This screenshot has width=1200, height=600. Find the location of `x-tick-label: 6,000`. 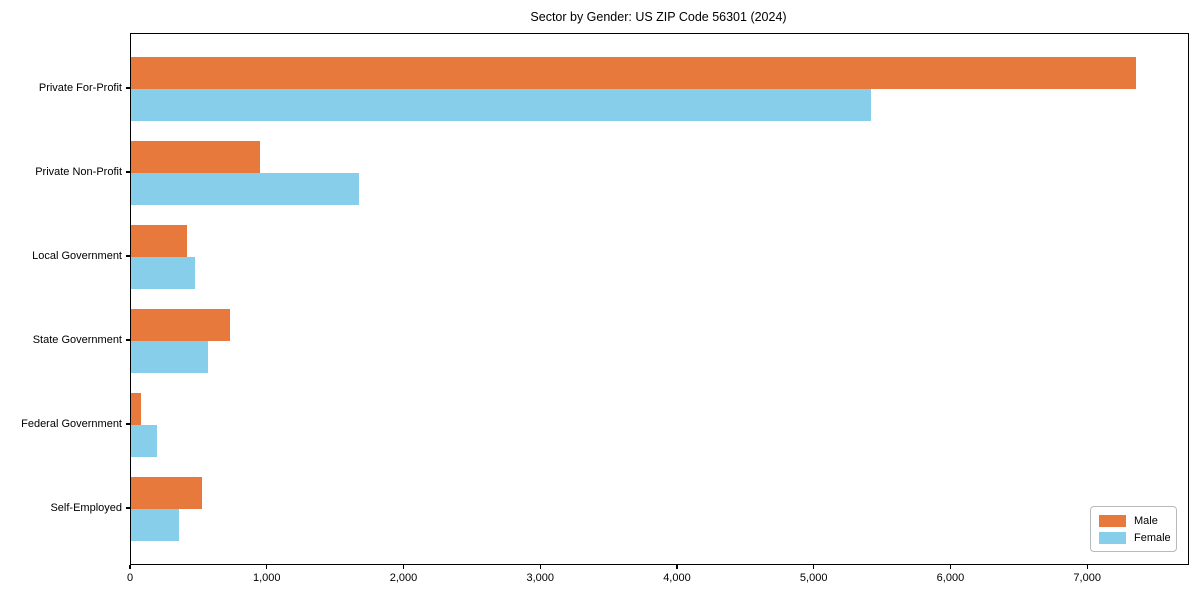

x-tick-label: 6,000 is located at coordinates (950, 578).